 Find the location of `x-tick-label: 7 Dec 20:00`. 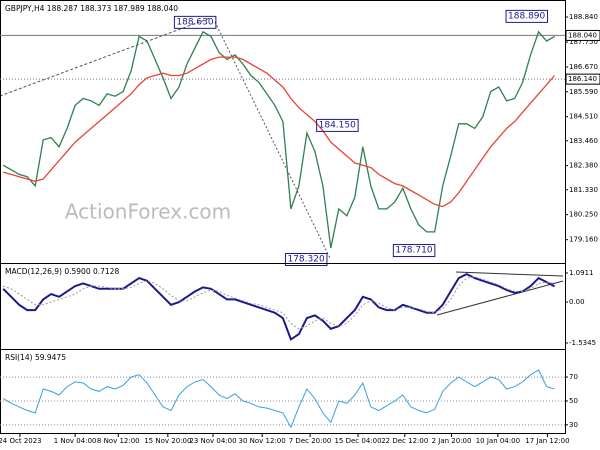

x-tick-label: 7 Dec 20:00 is located at coordinates (310, 441).